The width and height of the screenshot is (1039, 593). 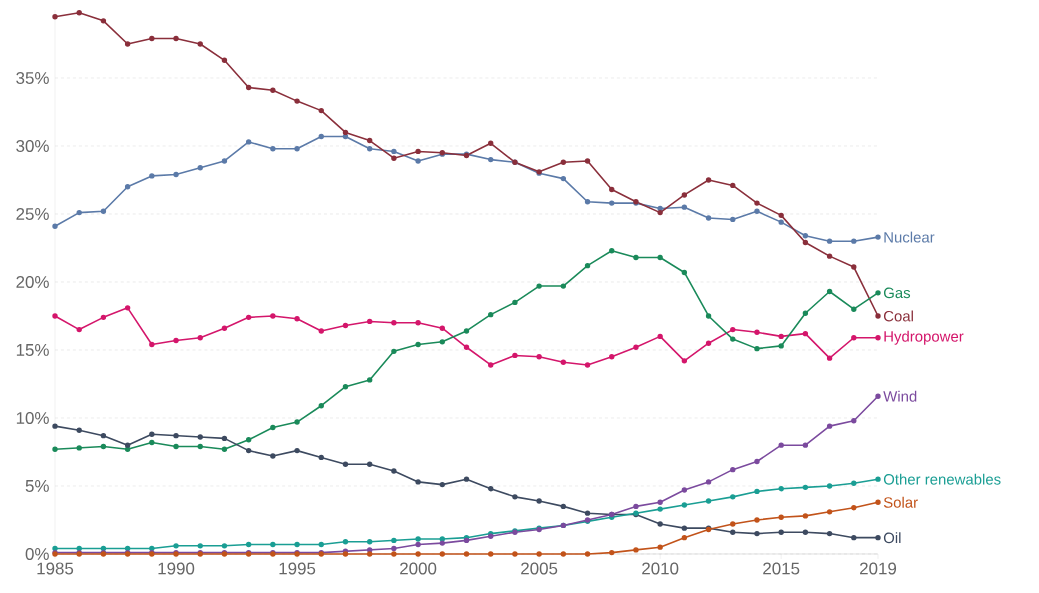 I want to click on series-label: Hydropower, so click(x=924, y=337).